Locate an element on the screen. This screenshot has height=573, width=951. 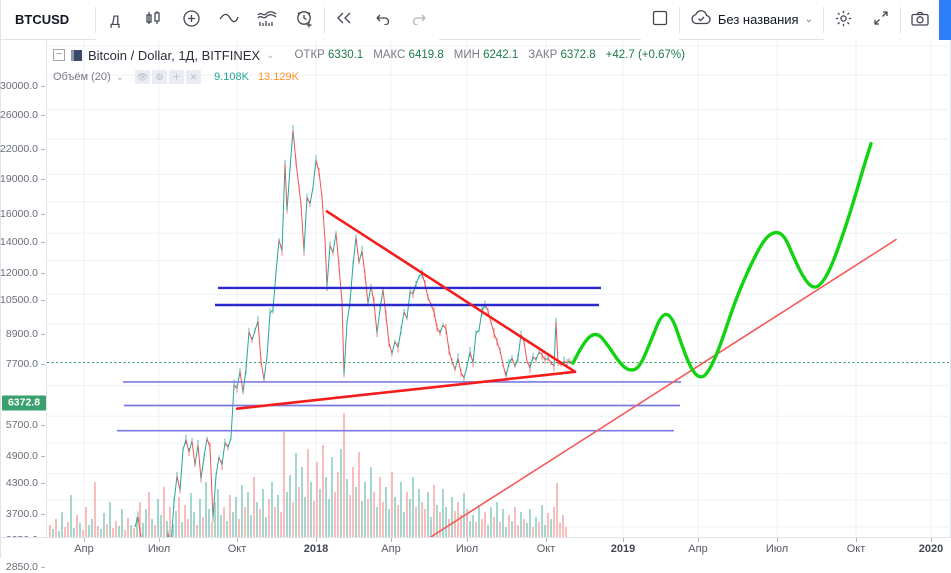
symbol-button: BTCUSD is located at coordinates (42, 19).